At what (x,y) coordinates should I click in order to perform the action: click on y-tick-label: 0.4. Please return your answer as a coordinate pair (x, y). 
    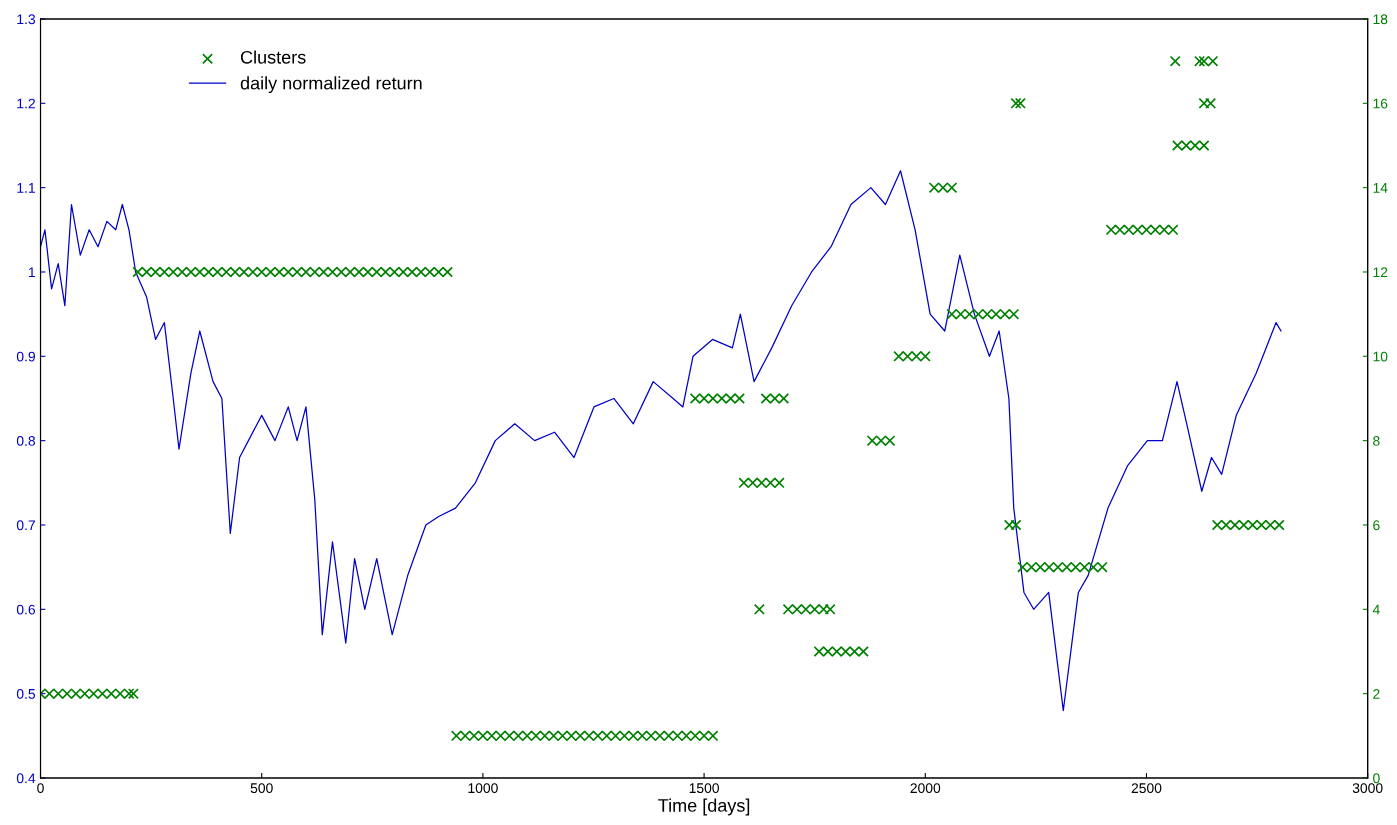
    Looking at the image, I should click on (26, 778).